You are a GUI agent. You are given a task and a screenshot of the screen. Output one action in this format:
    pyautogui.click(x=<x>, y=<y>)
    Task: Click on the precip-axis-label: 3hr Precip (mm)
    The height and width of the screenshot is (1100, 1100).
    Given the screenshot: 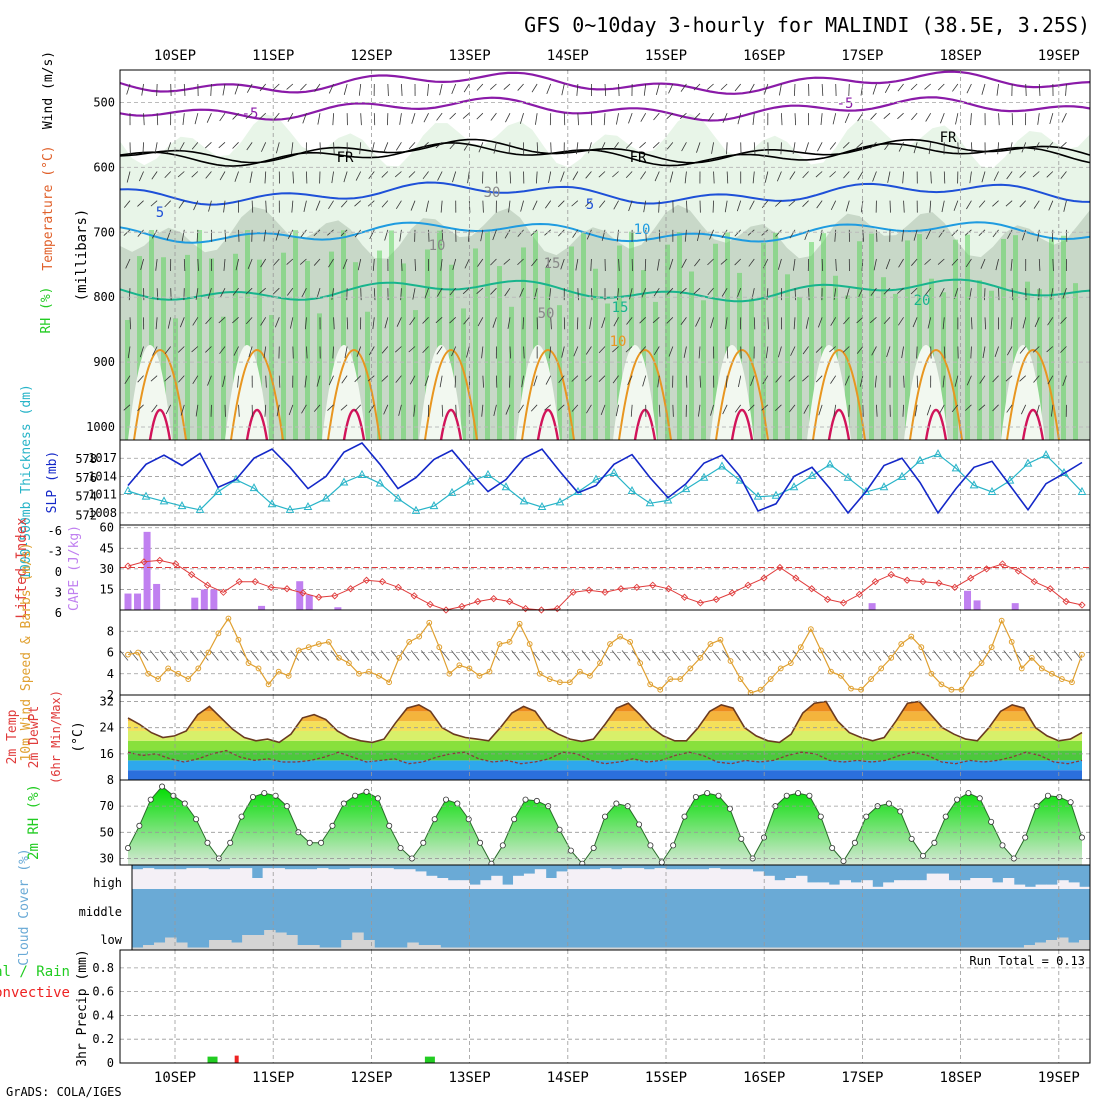 What is the action you would take?
    pyautogui.click(x=82, y=1007)
    